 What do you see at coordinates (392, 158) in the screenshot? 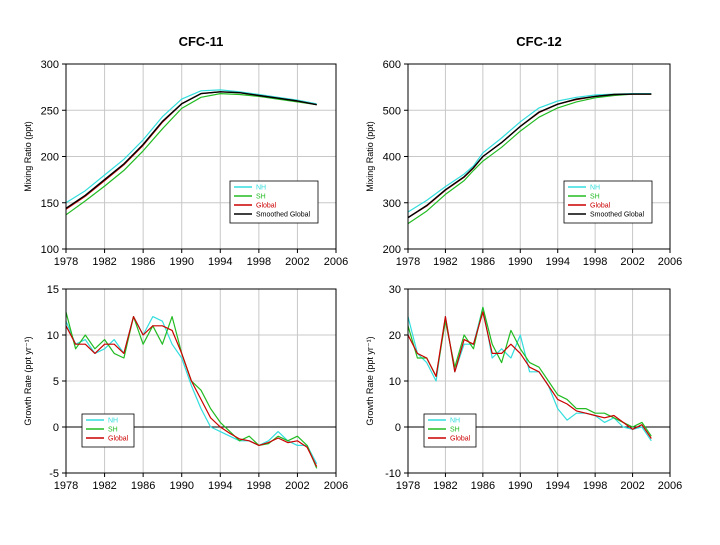
I see `y-tick-label: 400` at bounding box center [392, 158].